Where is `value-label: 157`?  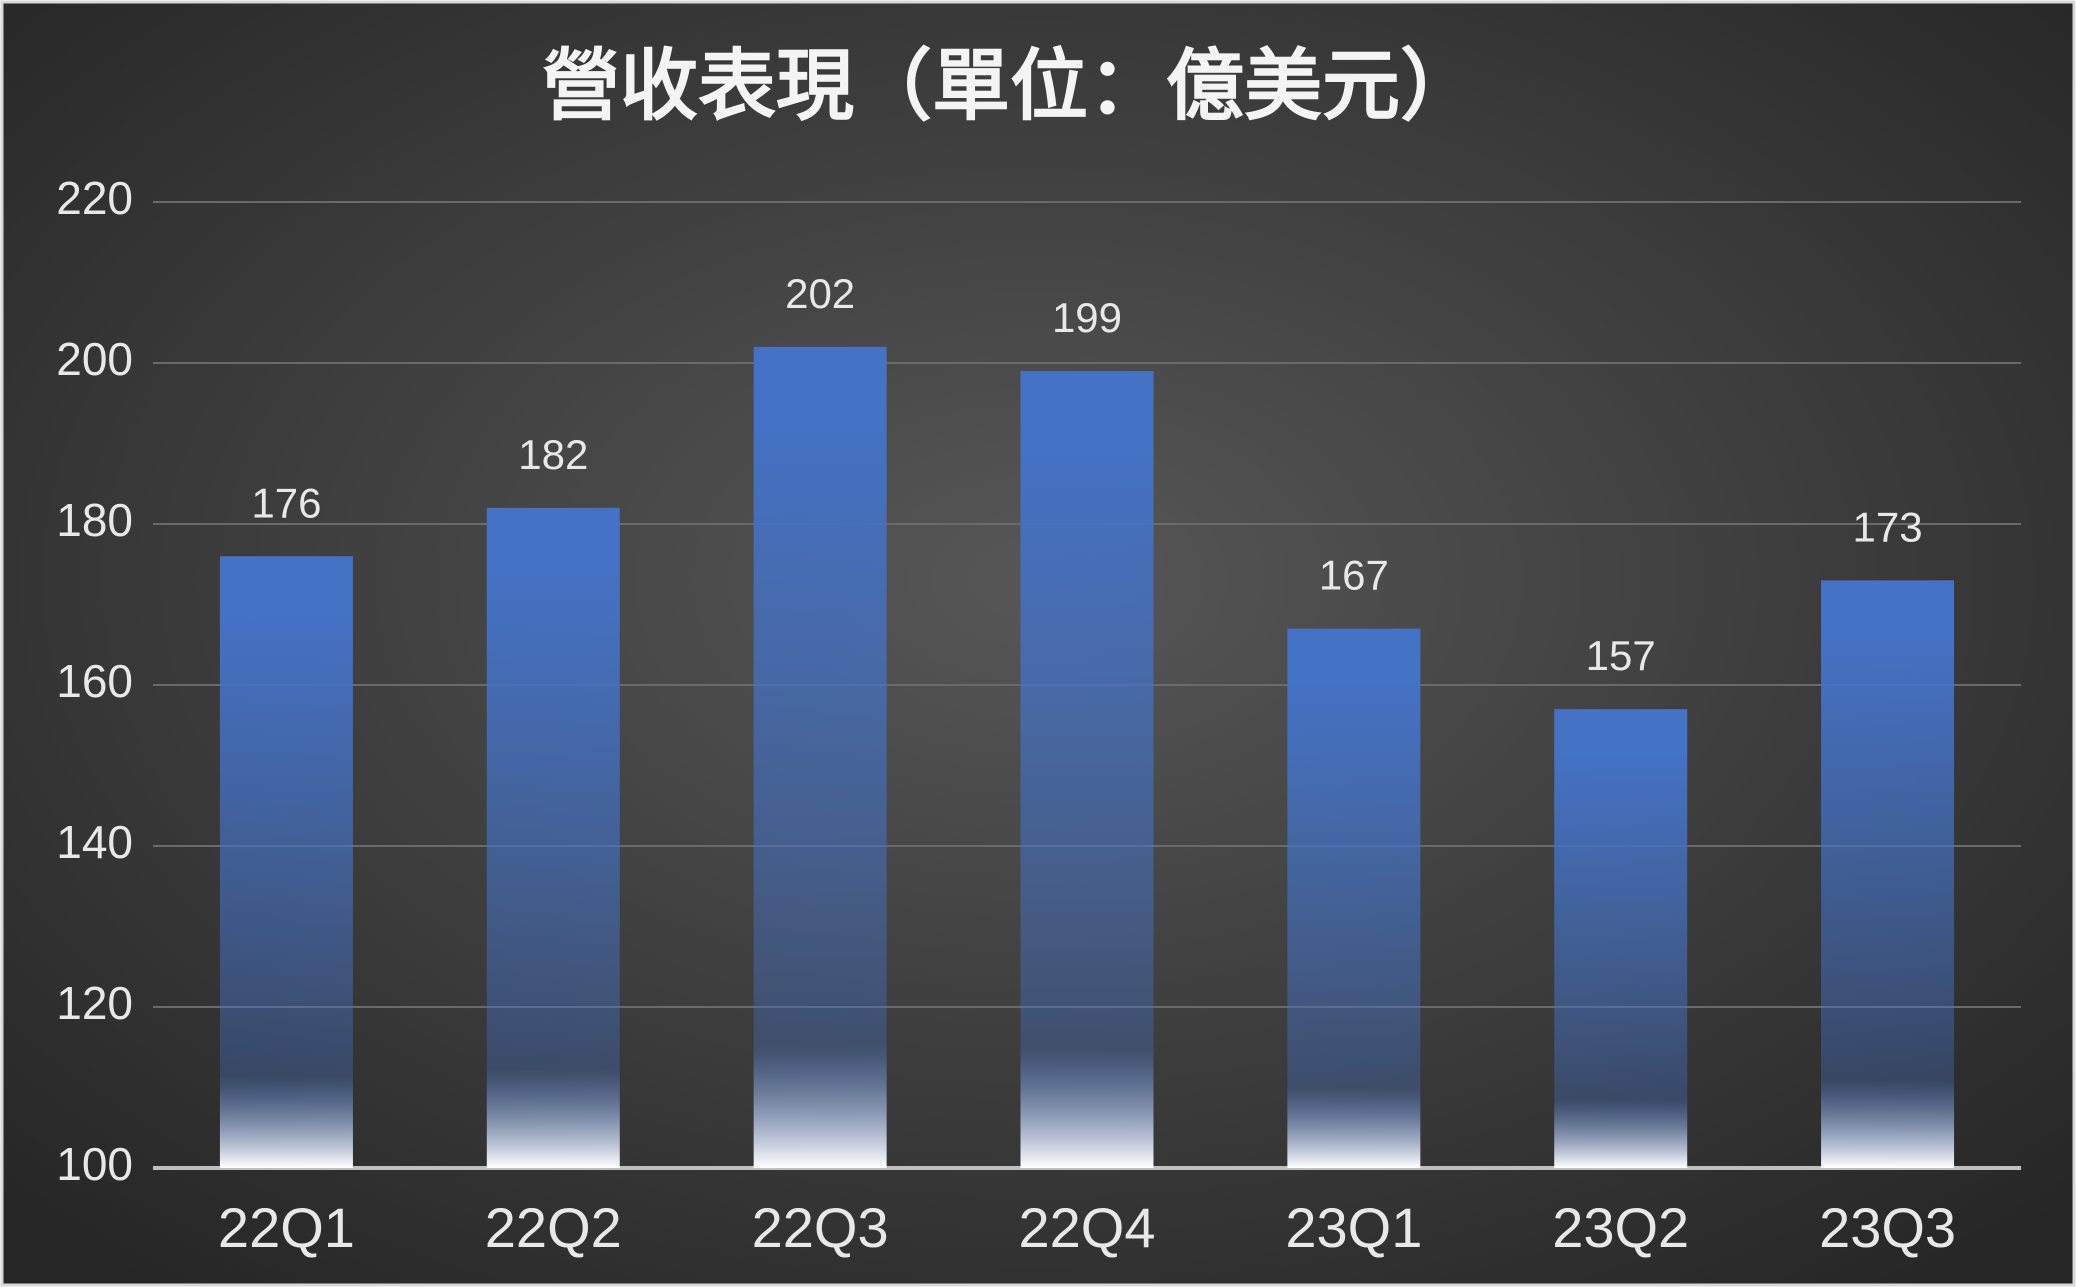
value-label: 157 is located at coordinates (1621, 655).